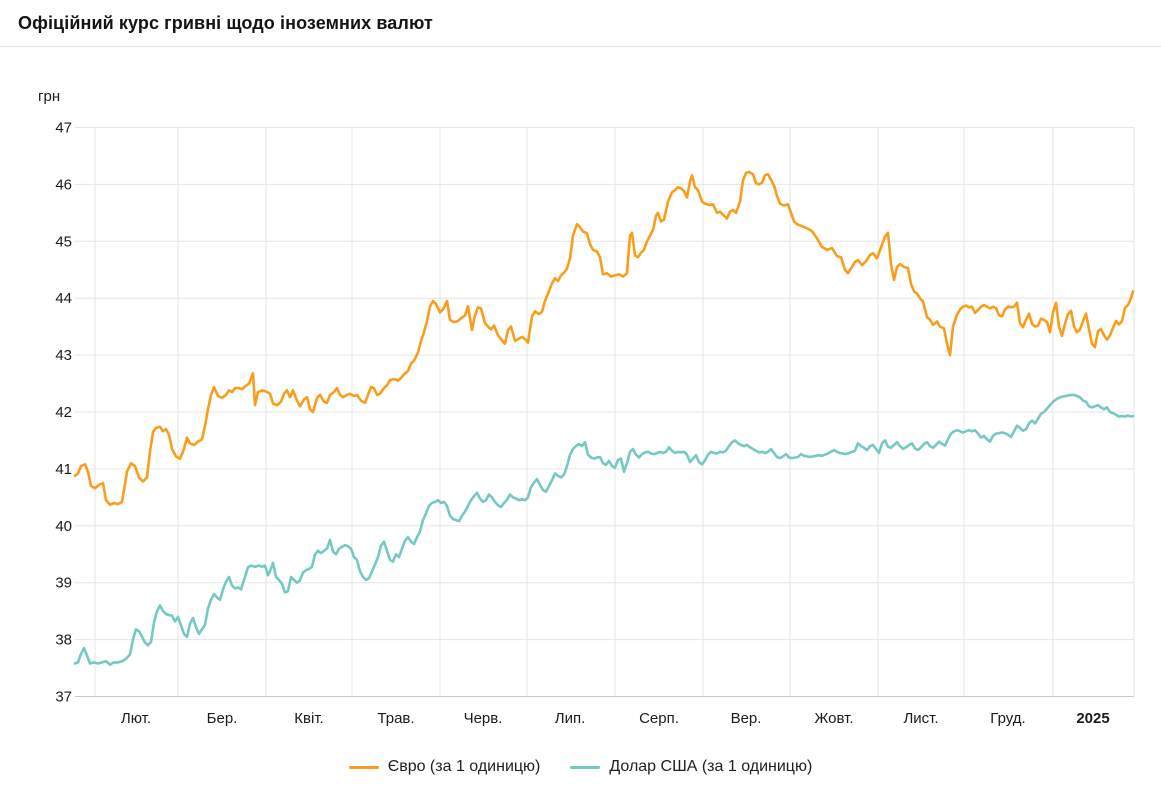  I want to click on x-tick-label: Черв., so click(483, 718).